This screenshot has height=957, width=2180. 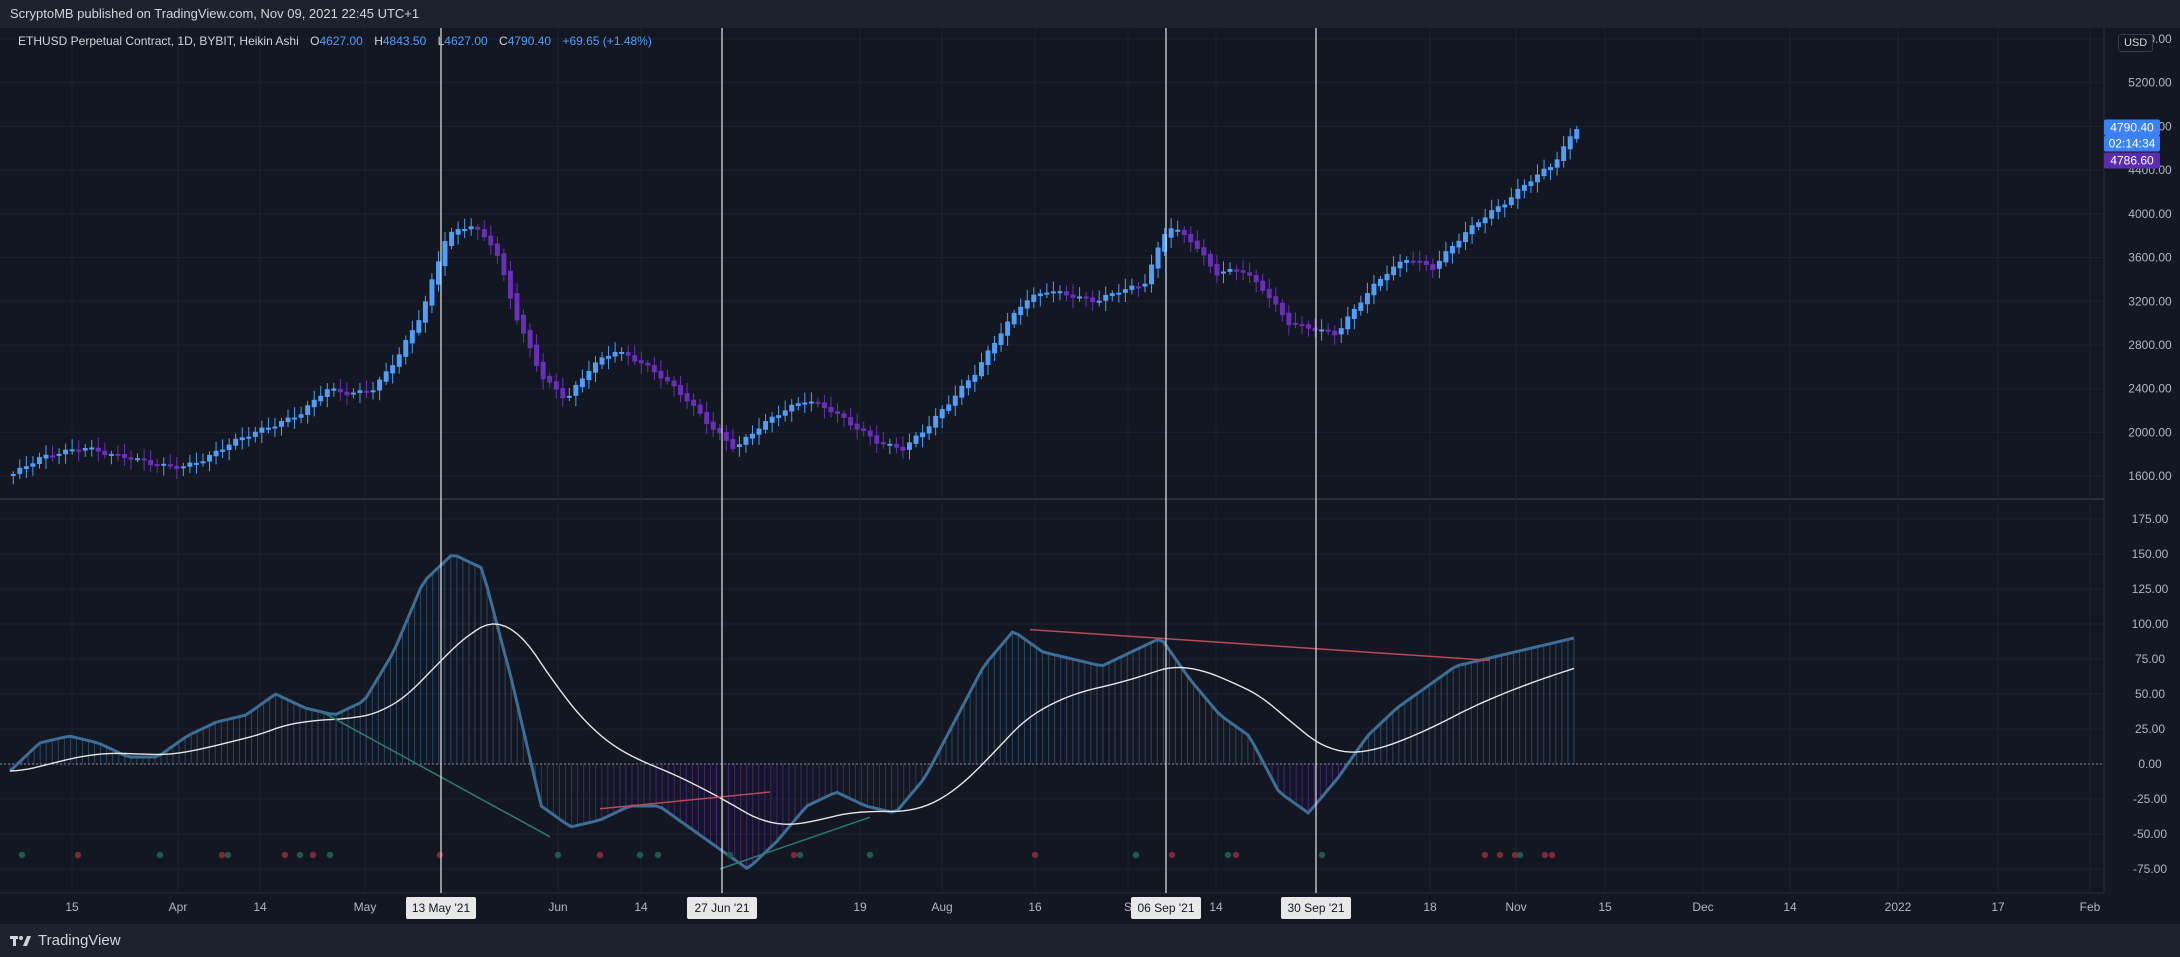 What do you see at coordinates (941, 907) in the screenshot?
I see `time-tick-label: Aug` at bounding box center [941, 907].